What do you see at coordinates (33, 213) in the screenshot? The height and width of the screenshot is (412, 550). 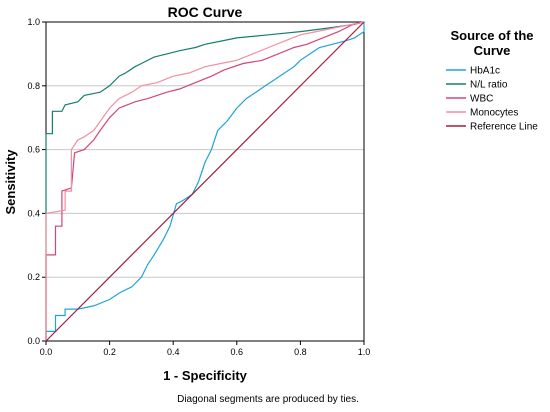 I see `y-tick-label: 0.4` at bounding box center [33, 213].